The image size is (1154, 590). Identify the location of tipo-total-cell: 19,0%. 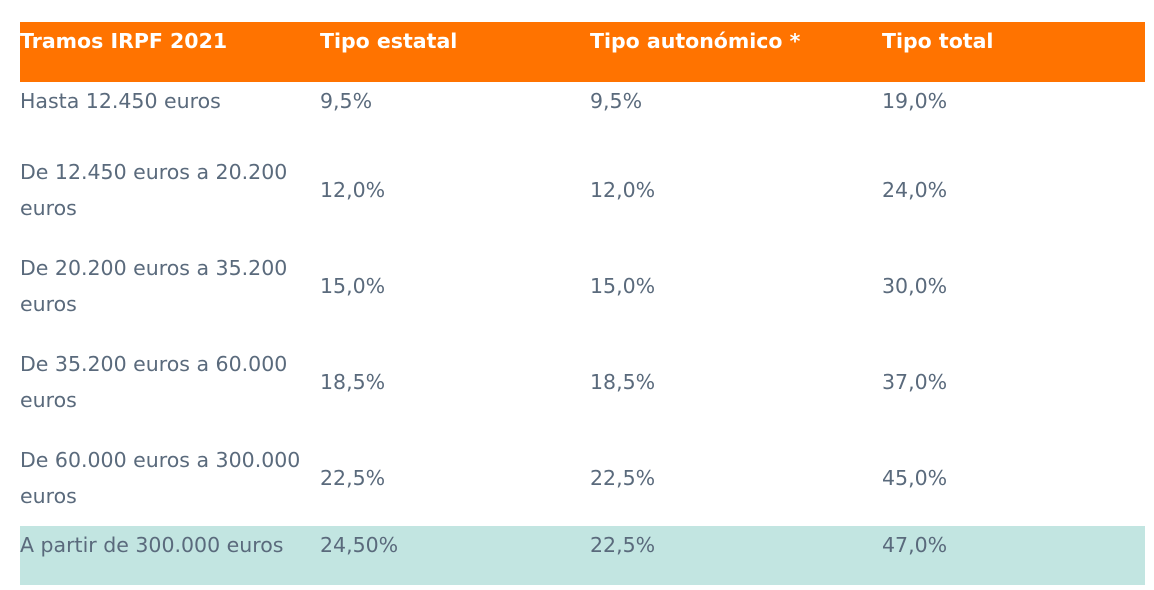
(915, 101).